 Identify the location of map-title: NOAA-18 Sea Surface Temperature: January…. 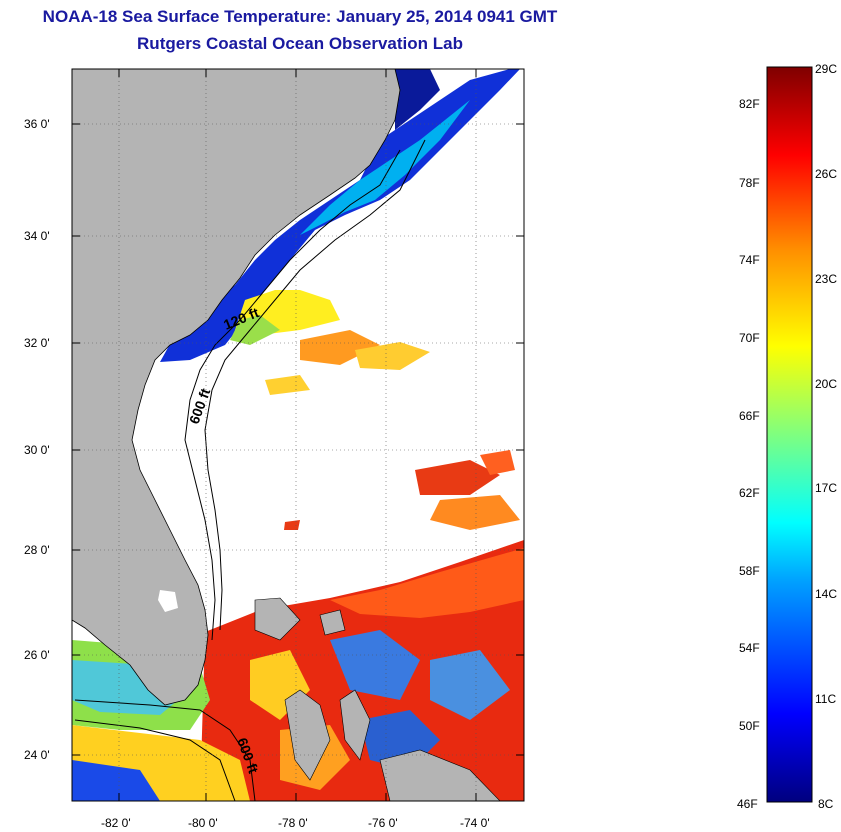
(300, 16).